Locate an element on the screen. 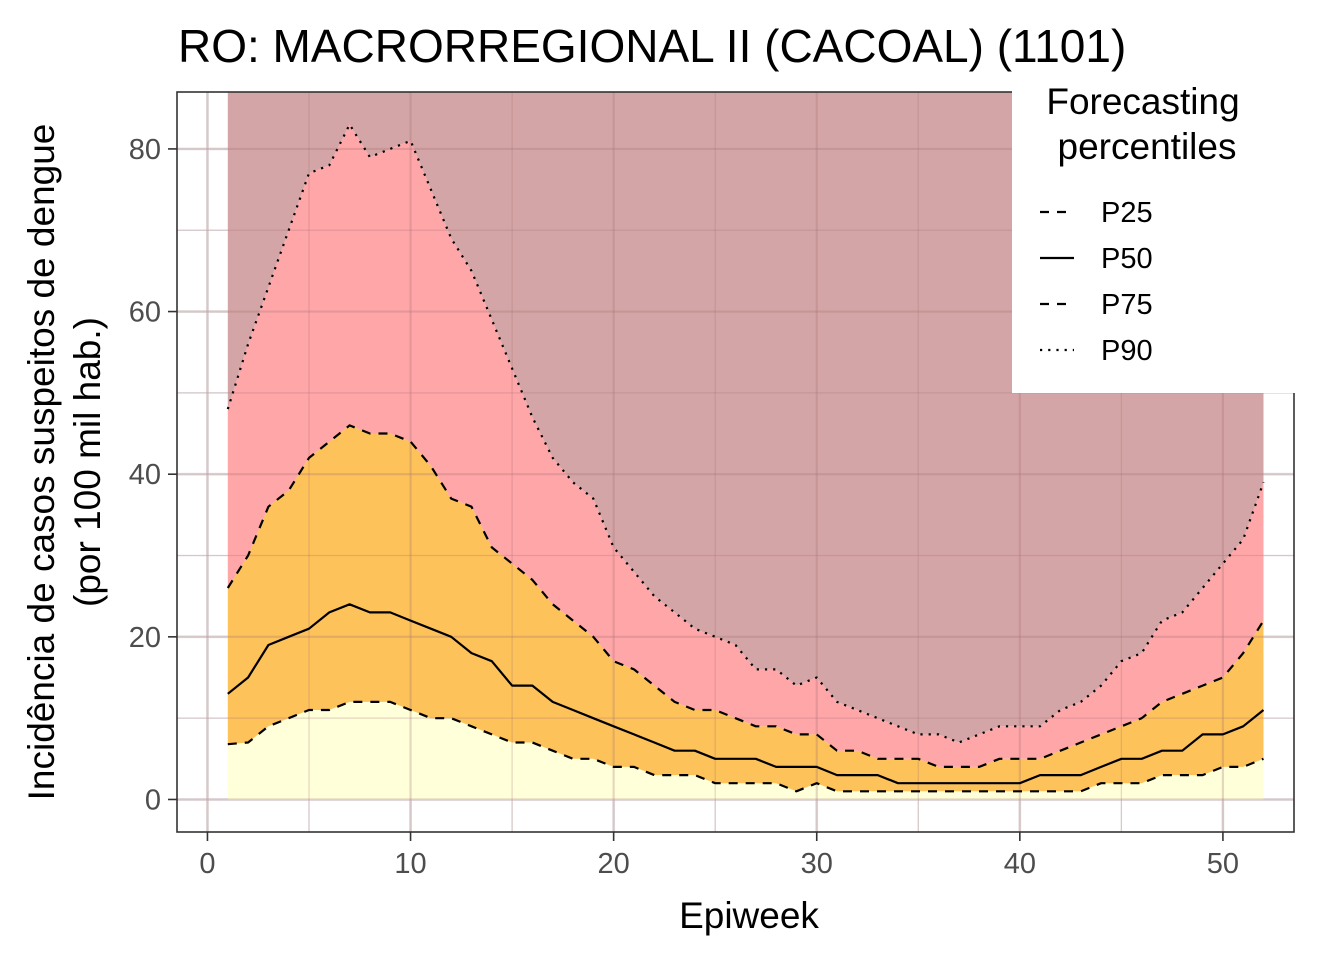 The width and height of the screenshot is (1344, 960). legend-label-p90: P90 is located at coordinates (1127, 351).